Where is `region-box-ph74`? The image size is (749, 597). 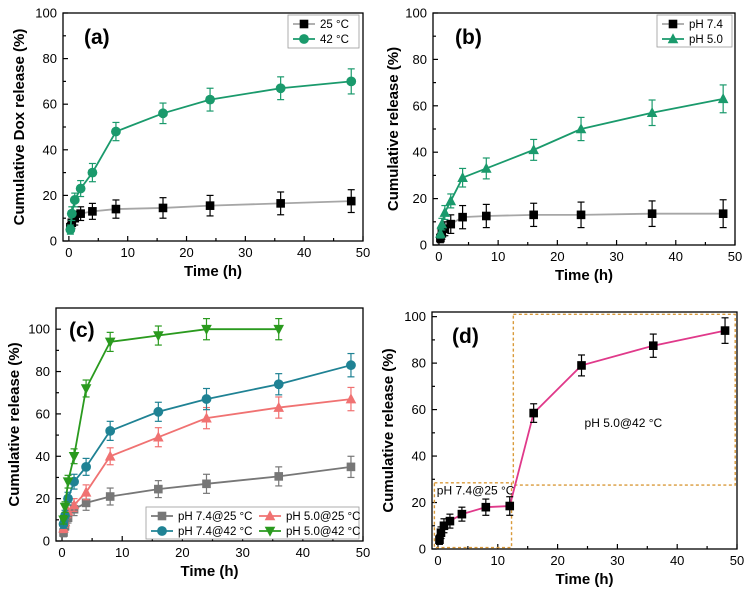 region-box-ph74 is located at coordinates (473, 515).